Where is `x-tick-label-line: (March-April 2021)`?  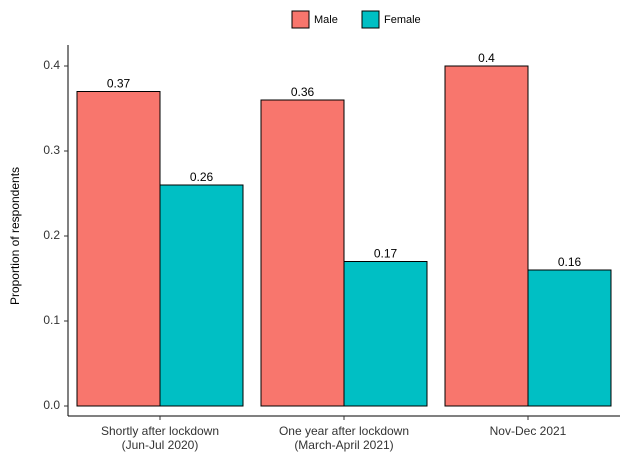
x-tick-label-line: (March-April 2021) is located at coordinates (343, 445).